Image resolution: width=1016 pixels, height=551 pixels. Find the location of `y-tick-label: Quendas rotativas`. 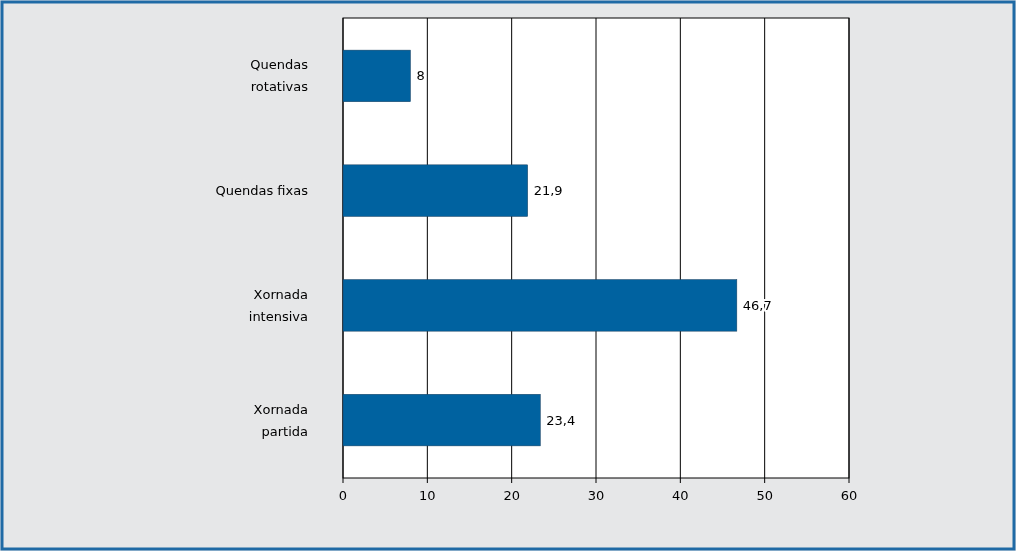

y-tick-label: Quendas rotativas is located at coordinates (279, 76).